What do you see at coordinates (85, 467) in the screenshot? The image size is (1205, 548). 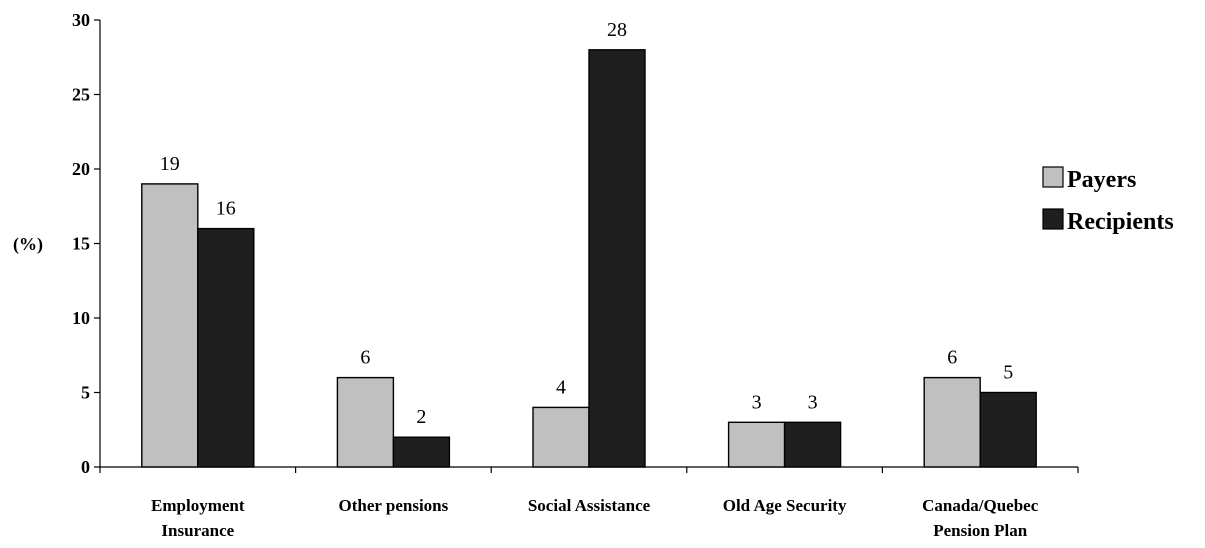 I see `y-tick-label: 0` at bounding box center [85, 467].